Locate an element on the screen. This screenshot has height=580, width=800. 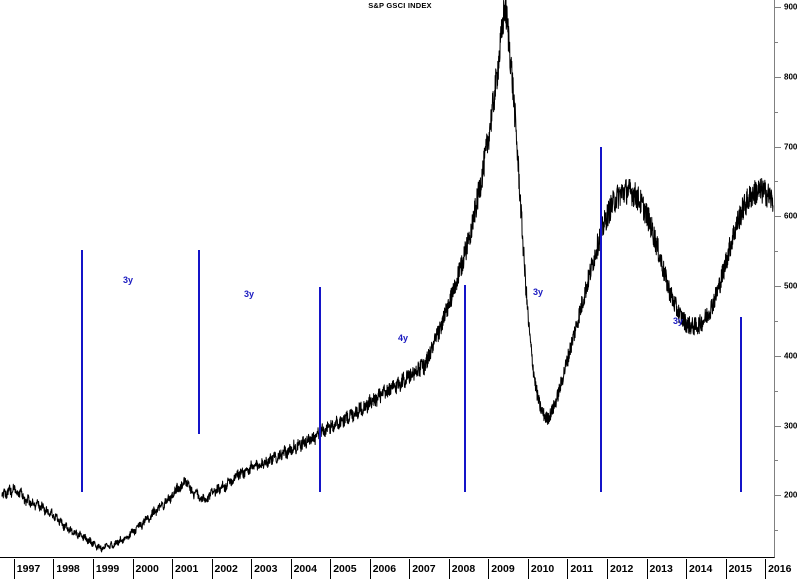
y-axis: 200 300 400 500 600 700 800 900 is located at coordinates (787, 279).